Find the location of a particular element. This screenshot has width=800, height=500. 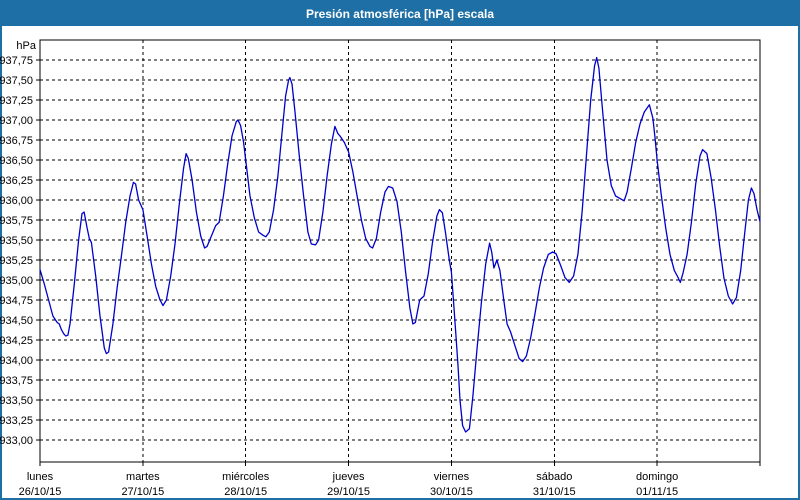

y-tick-label: 936,00 is located at coordinates (16, 201).